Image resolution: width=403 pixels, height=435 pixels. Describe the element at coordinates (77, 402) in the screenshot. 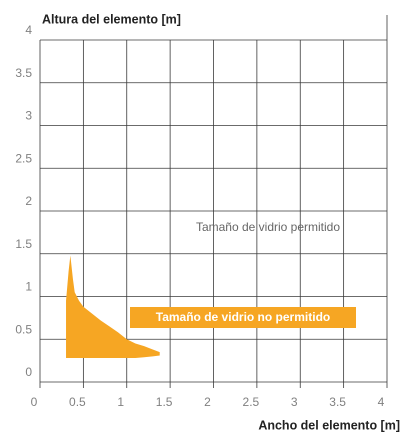

I see `x-tick-label: 0.5` at that location.